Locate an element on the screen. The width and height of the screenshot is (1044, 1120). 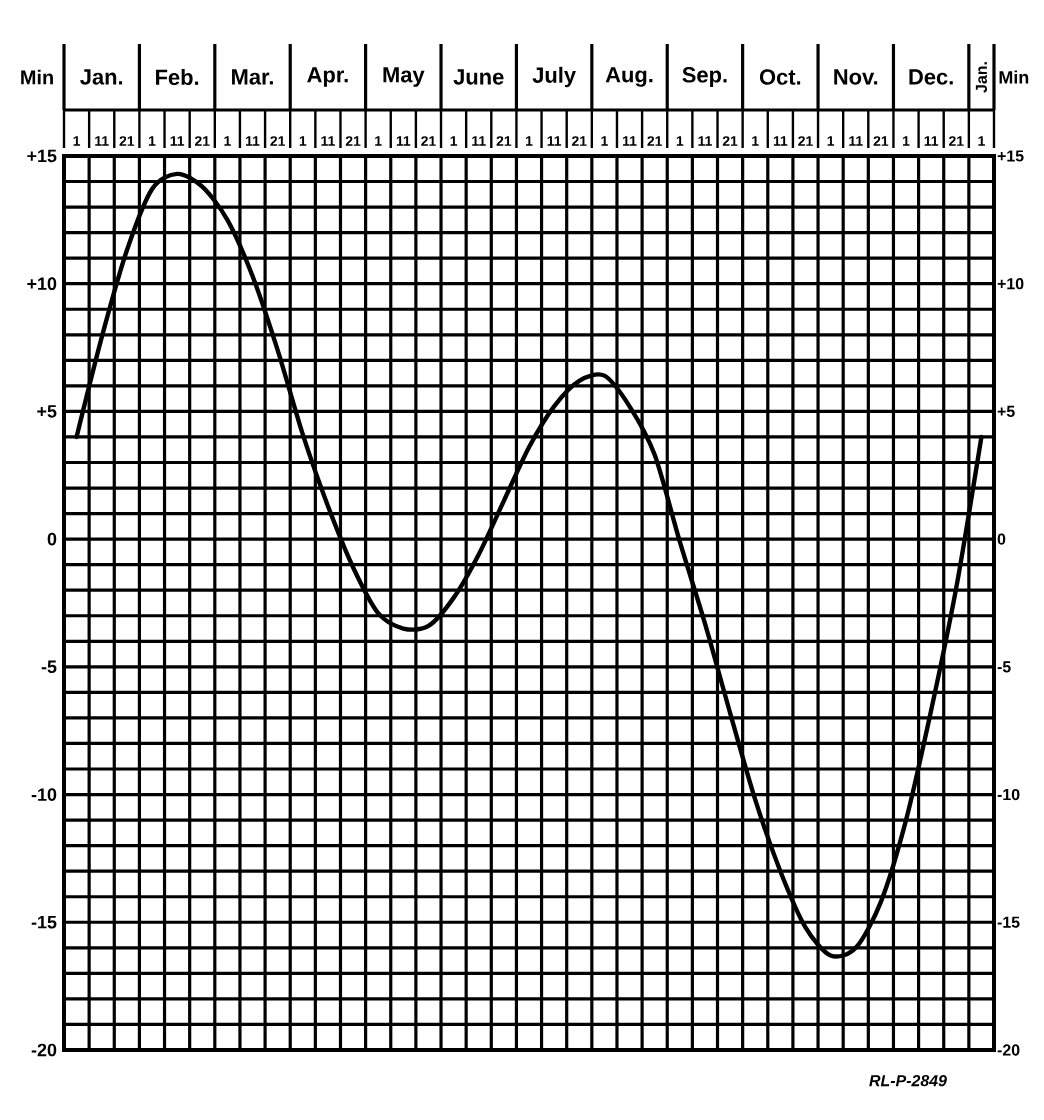
text: Oct. is located at coordinates (780, 77).